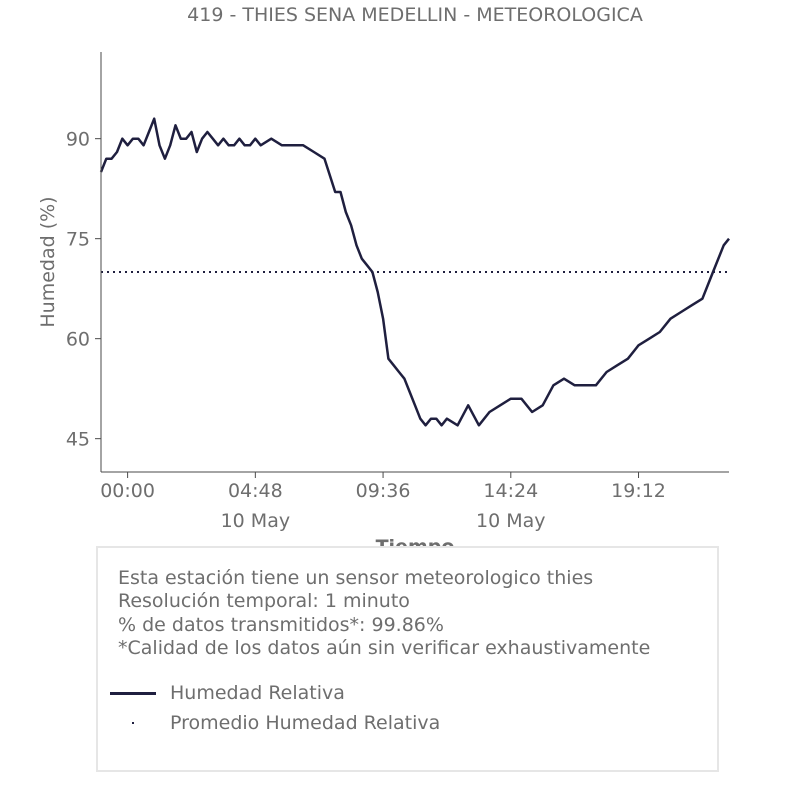 Image resolution: width=806 pixels, height=806 pixels. Describe the element at coordinates (133, 723) in the screenshot. I see `legend-dot-swatch` at that location.